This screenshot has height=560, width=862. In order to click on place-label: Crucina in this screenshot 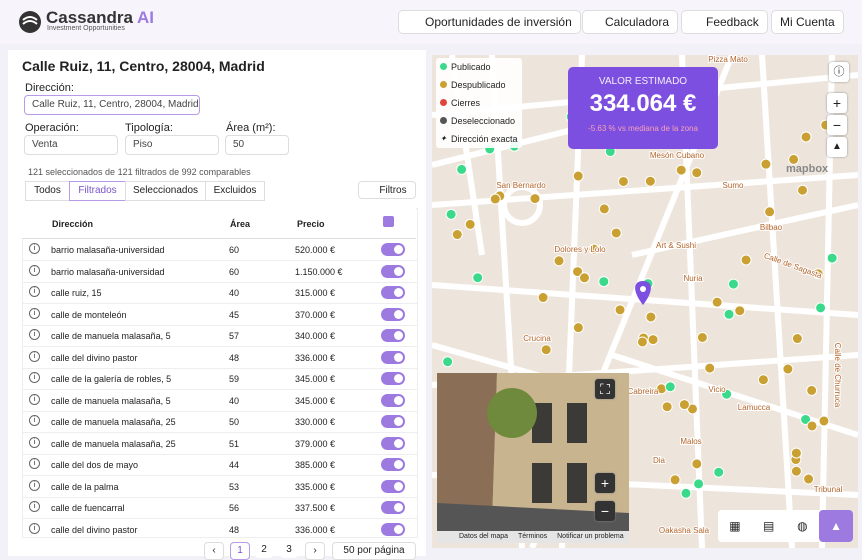, I will do `click(537, 338)`.